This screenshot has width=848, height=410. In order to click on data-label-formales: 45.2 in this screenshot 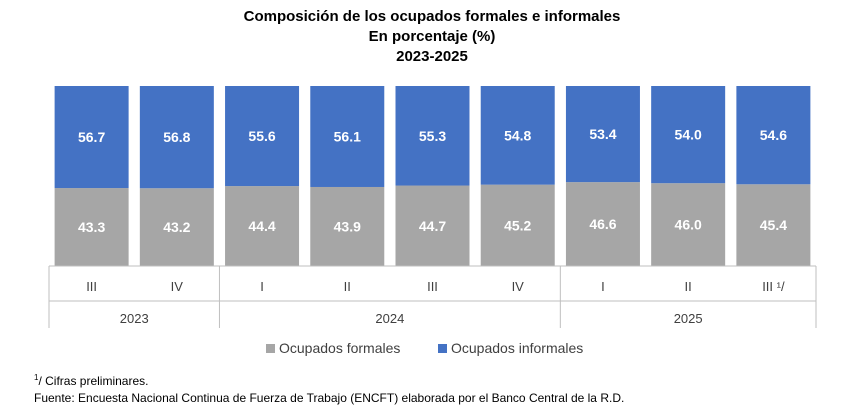, I will do `click(517, 225)`.